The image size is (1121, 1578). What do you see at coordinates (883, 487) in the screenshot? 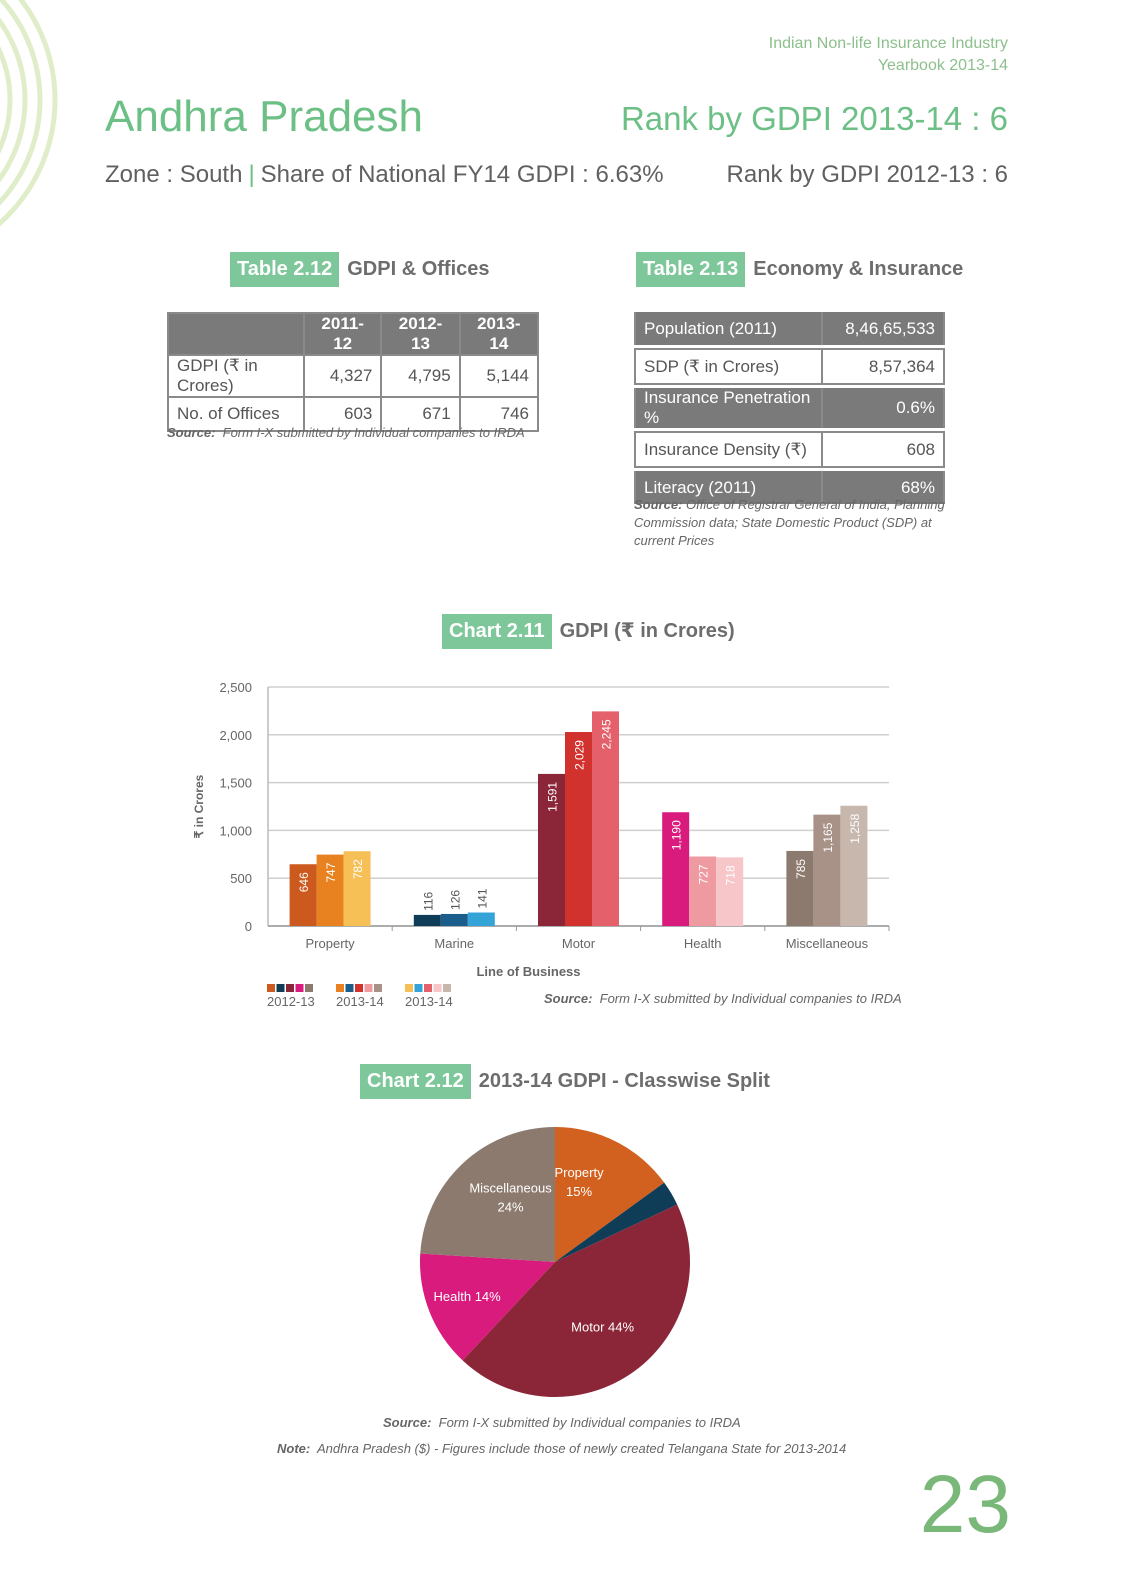
I see `cell-value: 68%` at bounding box center [883, 487].